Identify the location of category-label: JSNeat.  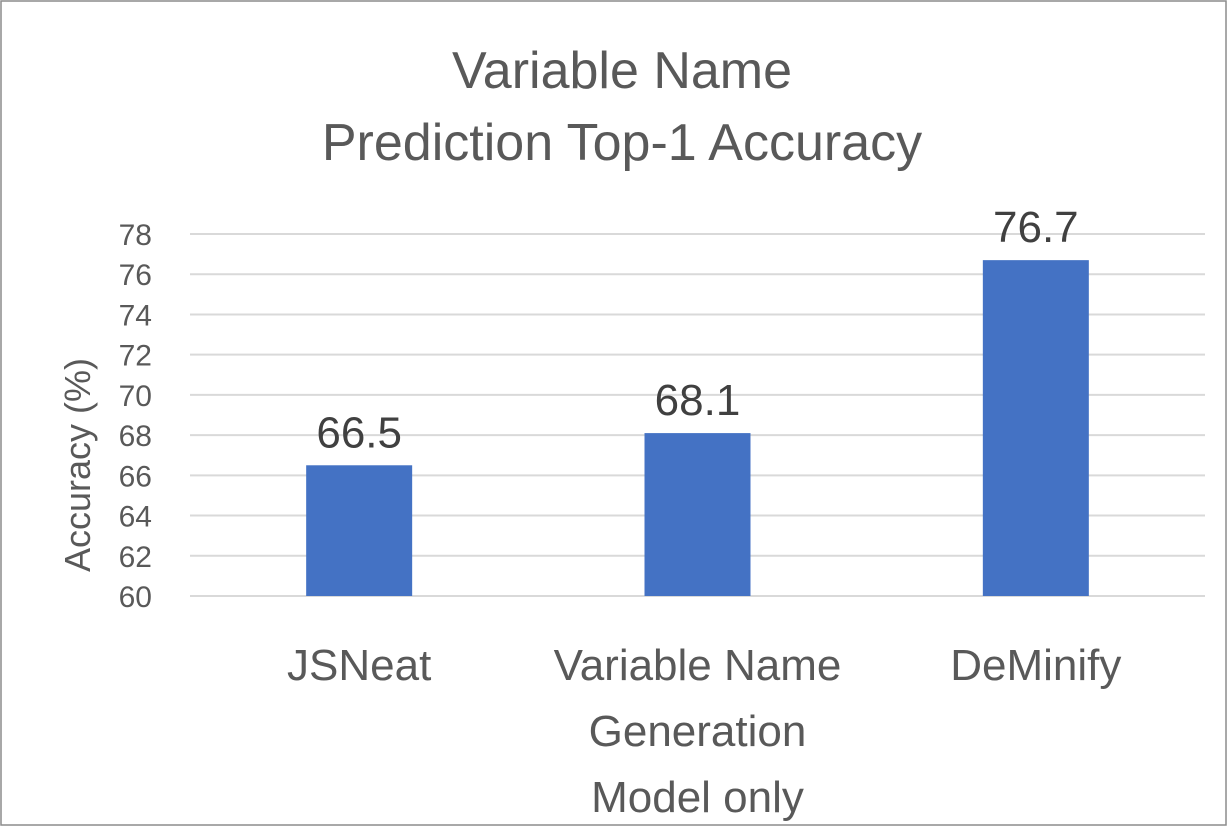
(359, 665).